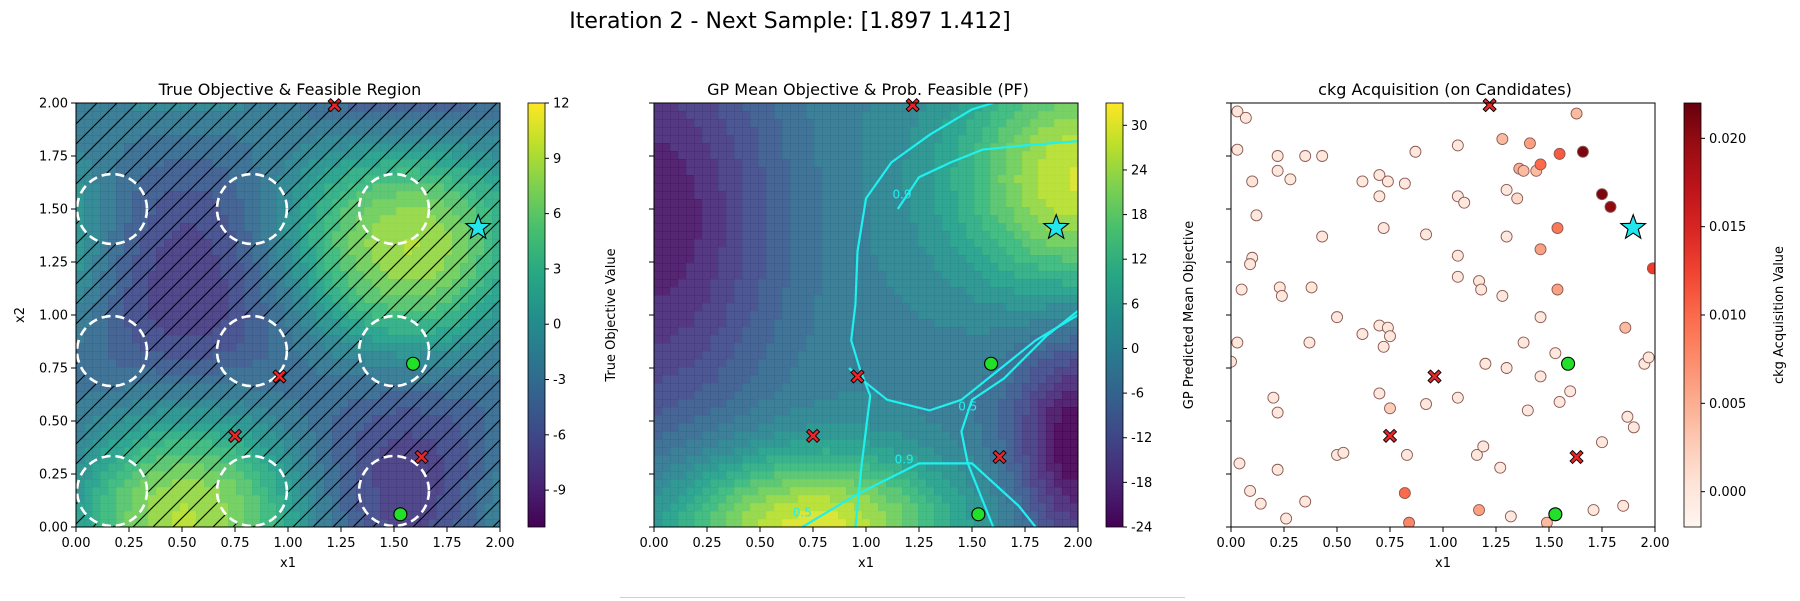 The height and width of the screenshot is (601, 1800). I want to click on colorbar-tick-label: 0, so click(557, 325).